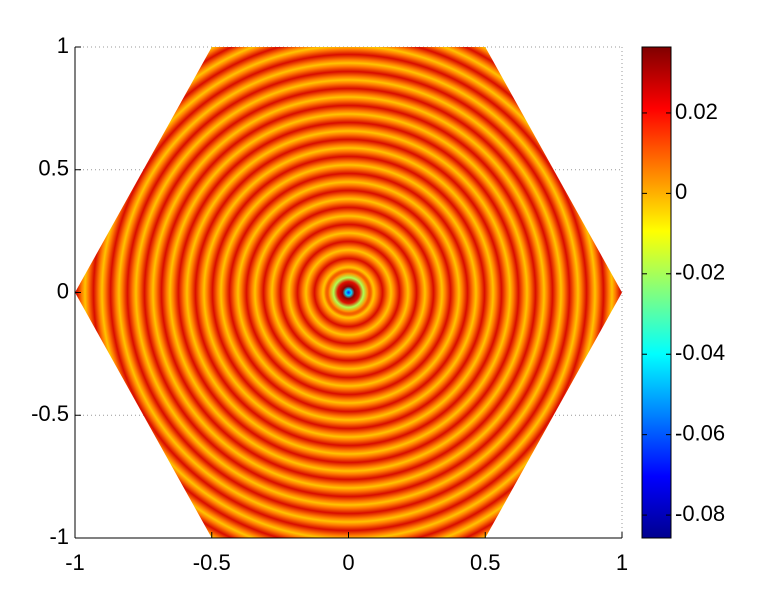 The width and height of the screenshot is (770, 589). What do you see at coordinates (485, 562) in the screenshot?
I see `x-tick-label: 0.5` at bounding box center [485, 562].